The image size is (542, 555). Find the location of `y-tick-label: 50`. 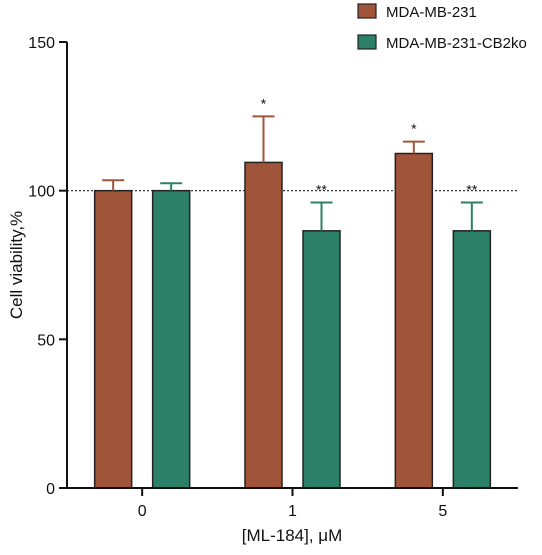

y-tick-label: 50 is located at coordinates (46, 340).